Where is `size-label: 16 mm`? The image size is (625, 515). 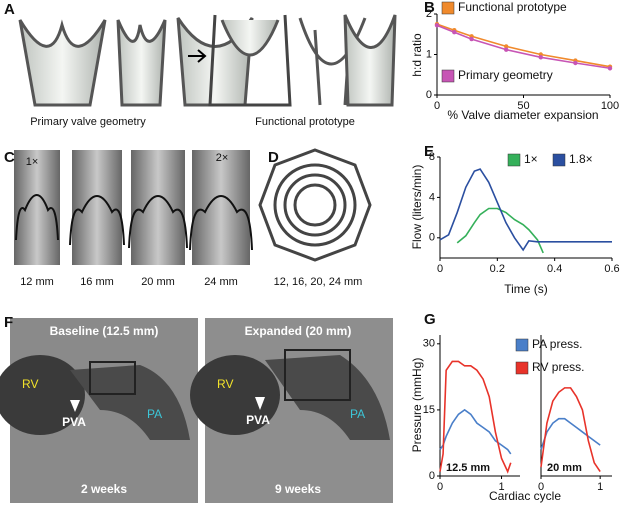 size-label: 16 mm is located at coordinates (97, 282).